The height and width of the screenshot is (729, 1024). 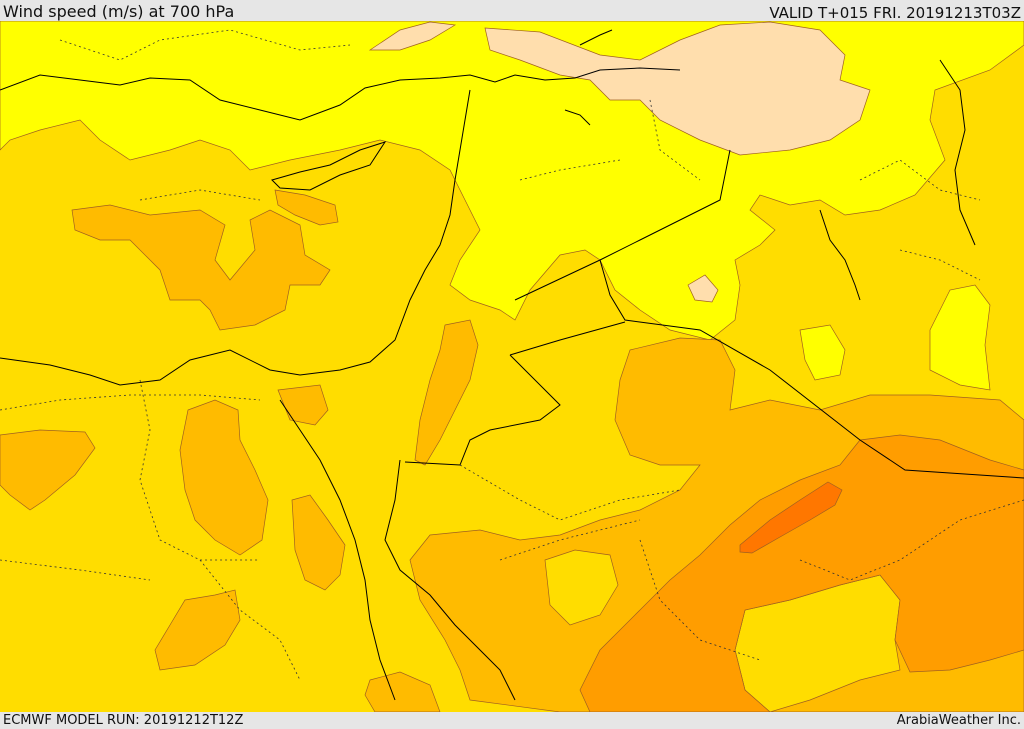 What do you see at coordinates (703, 288) in the screenshot?
I see `field-calm-small` at bounding box center [703, 288].